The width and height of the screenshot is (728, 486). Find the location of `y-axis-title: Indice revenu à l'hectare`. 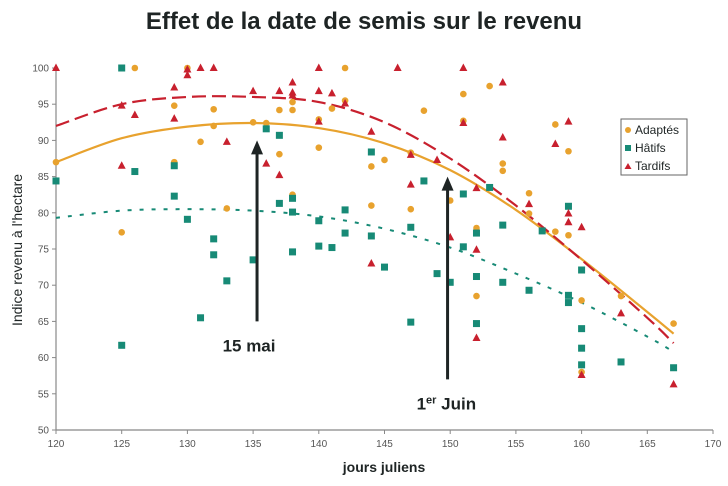

y-axis-title: Indice revenu à l'hectare is located at coordinates (17, 250).